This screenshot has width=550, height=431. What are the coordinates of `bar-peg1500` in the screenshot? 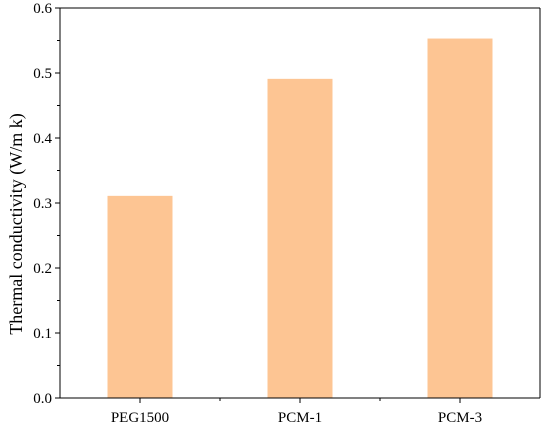 It's located at (140, 296).